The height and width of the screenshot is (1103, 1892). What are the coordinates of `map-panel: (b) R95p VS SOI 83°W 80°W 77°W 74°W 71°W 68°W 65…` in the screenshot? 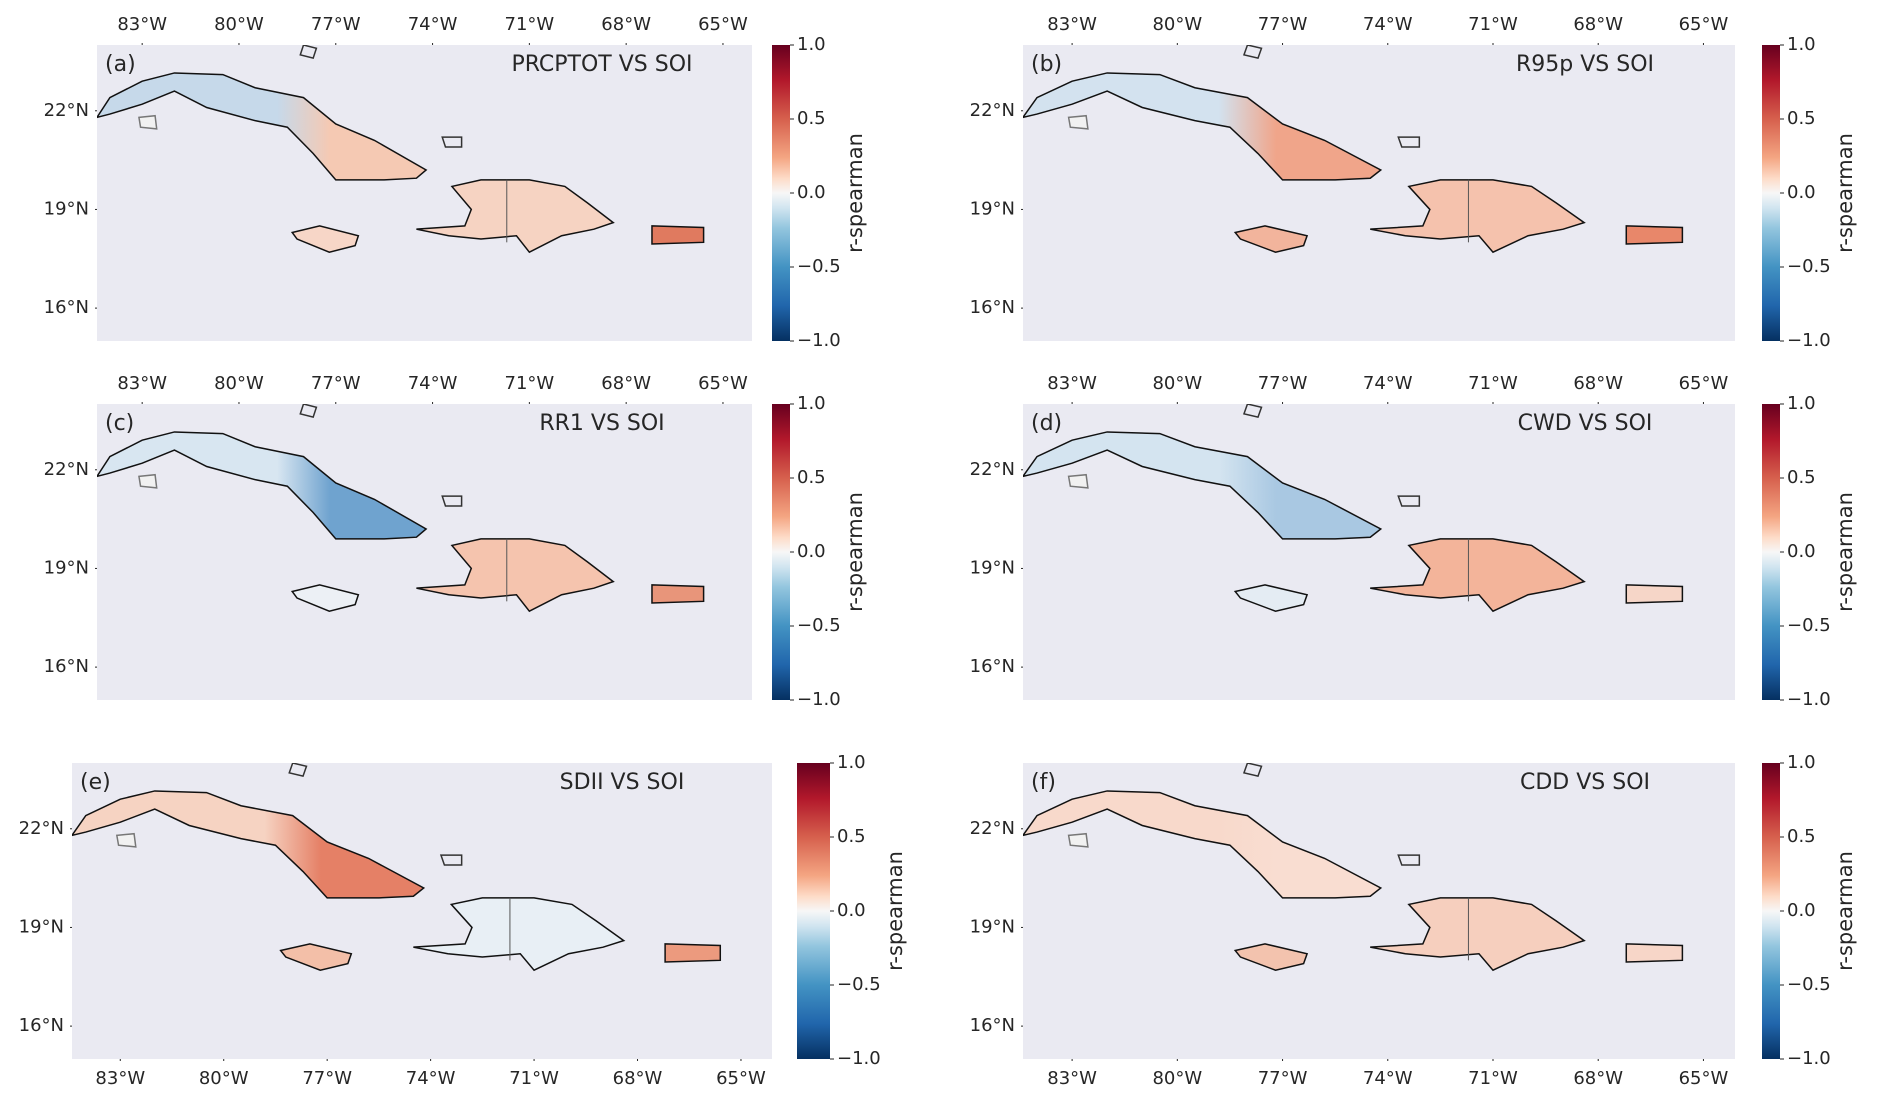 It's located at (1413, 182).